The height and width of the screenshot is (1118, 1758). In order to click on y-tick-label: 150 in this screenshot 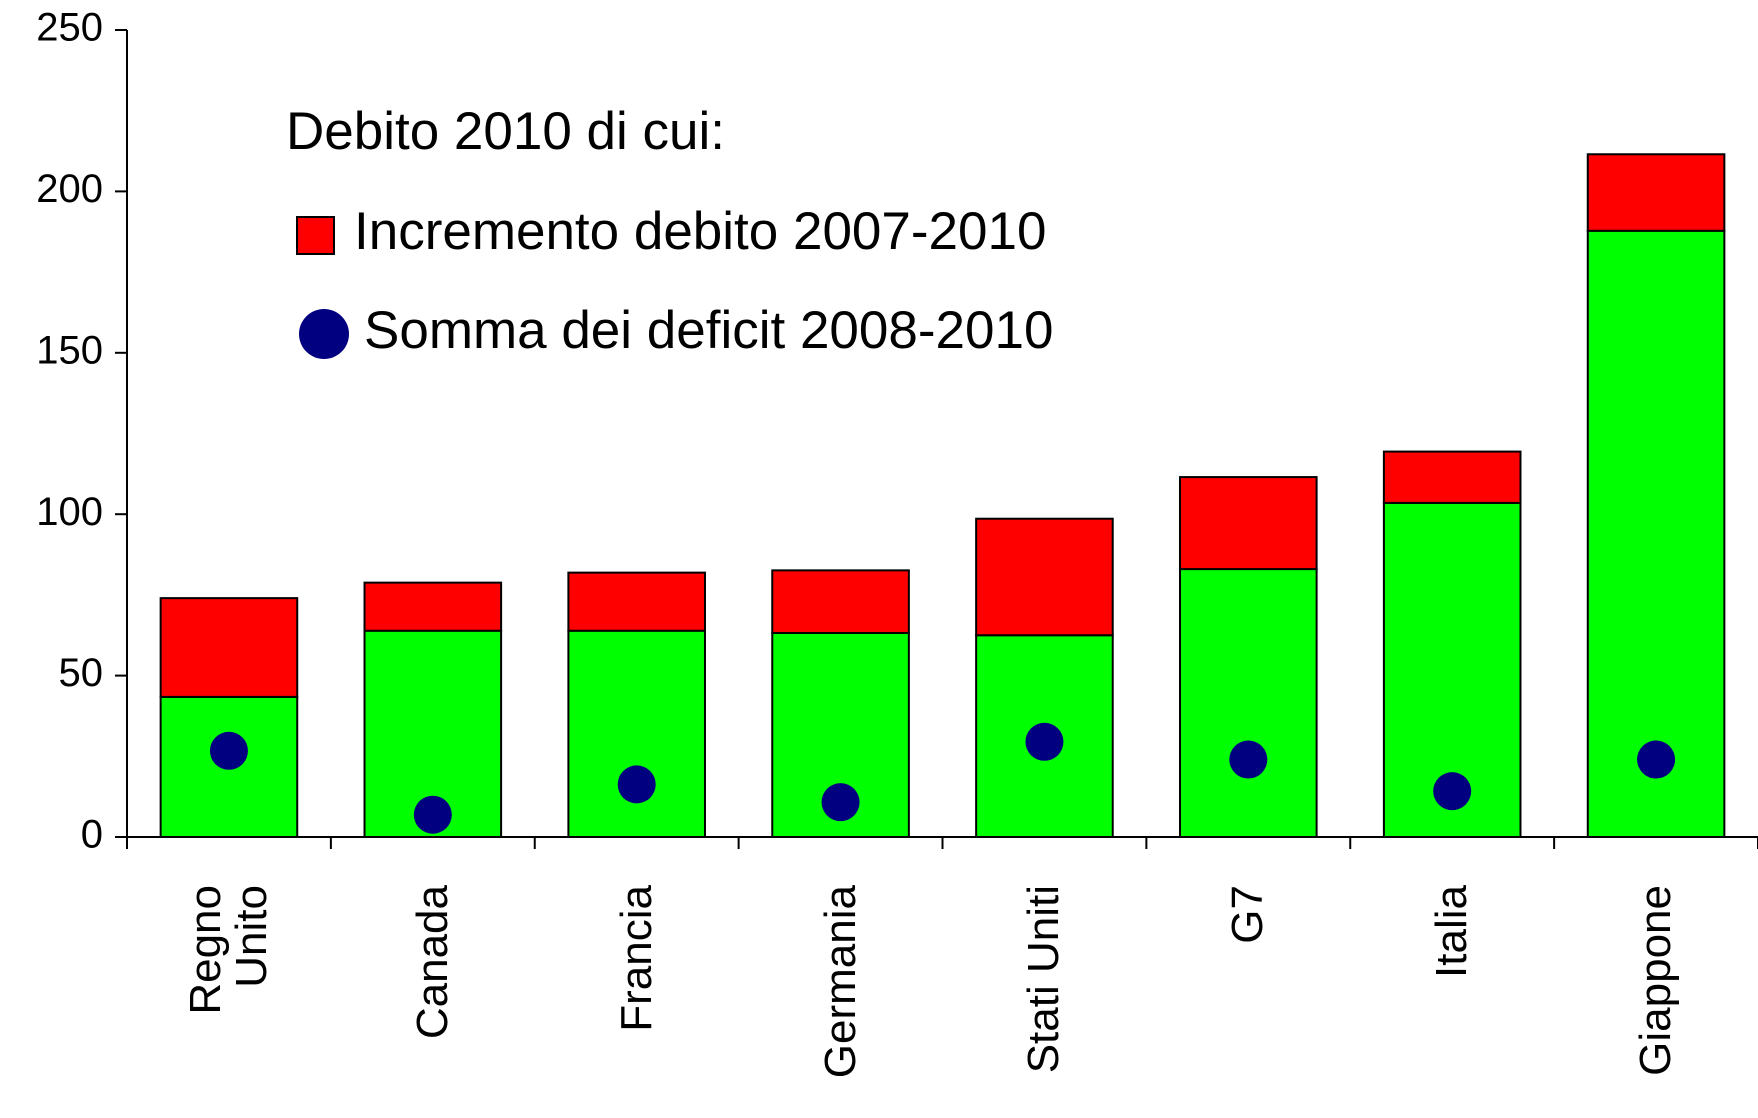, I will do `click(69, 350)`.